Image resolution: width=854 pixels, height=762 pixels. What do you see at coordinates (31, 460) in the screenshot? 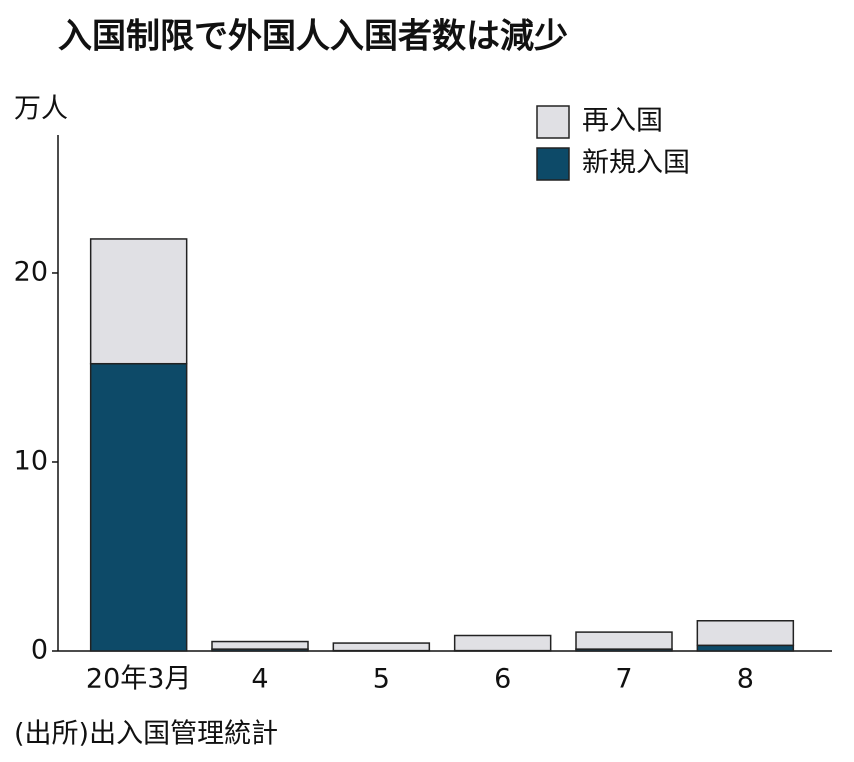
I see `y-tick-label: 10` at bounding box center [31, 460].